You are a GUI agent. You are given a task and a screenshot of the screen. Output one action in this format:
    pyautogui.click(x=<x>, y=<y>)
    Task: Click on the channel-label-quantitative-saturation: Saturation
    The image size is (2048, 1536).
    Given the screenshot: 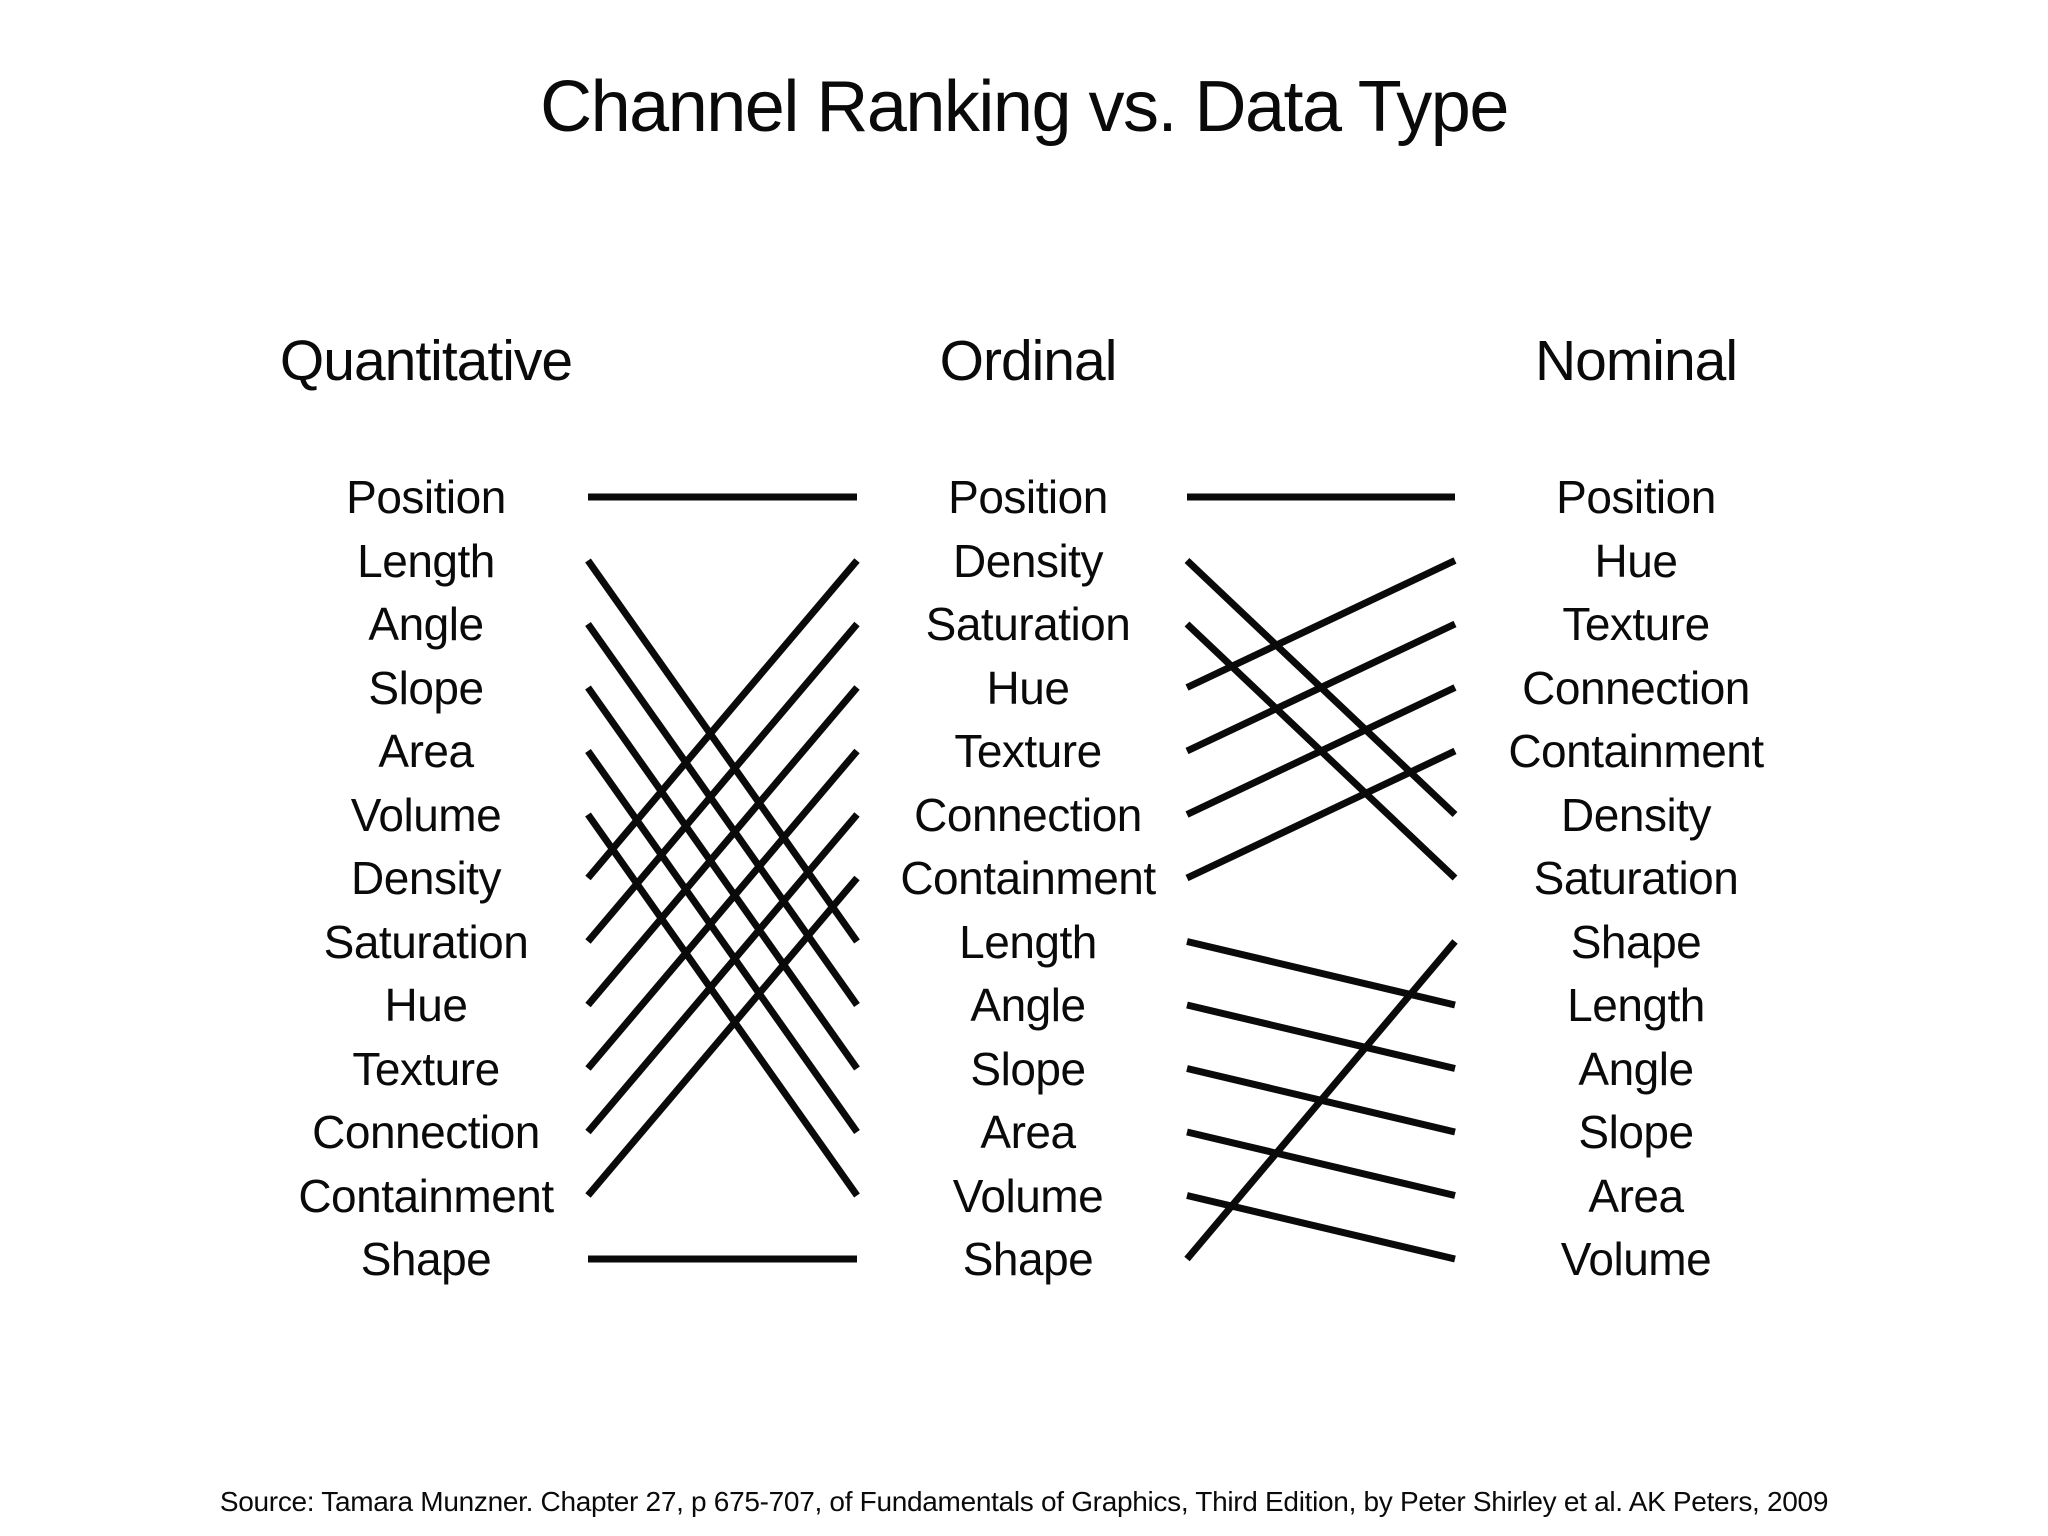 What is the action you would take?
    pyautogui.click(x=426, y=941)
    